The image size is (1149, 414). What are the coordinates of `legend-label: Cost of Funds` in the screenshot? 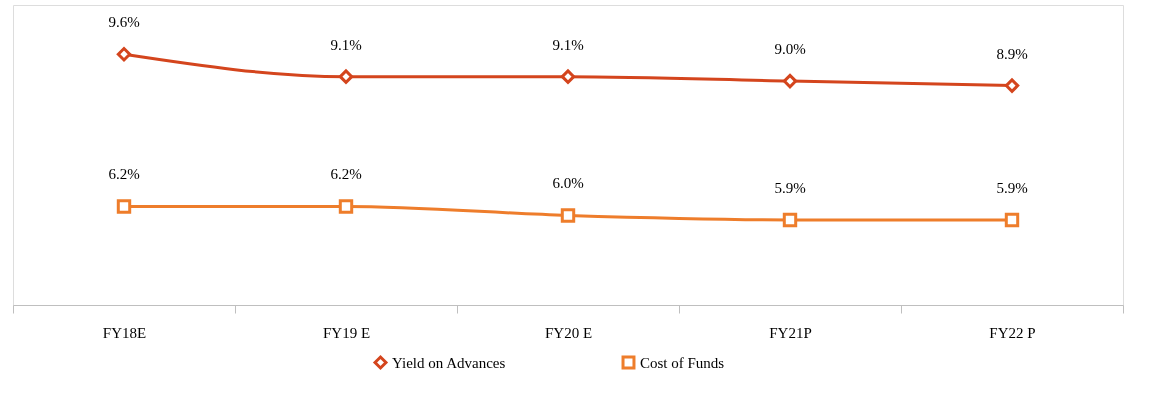 It's located at (682, 362).